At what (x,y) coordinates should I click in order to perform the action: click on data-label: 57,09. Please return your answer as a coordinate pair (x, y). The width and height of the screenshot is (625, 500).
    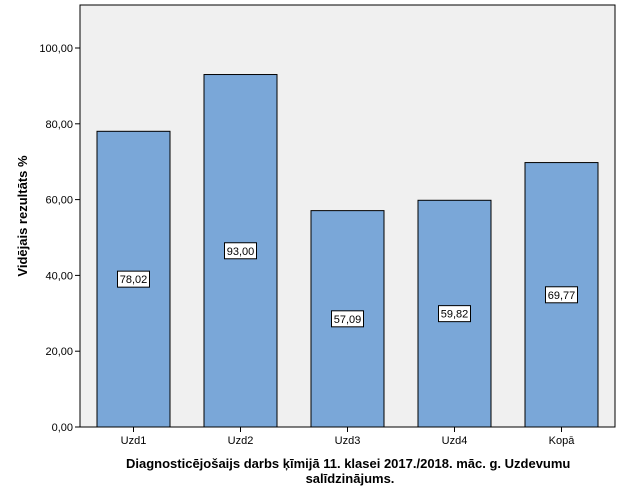
    Looking at the image, I should click on (348, 320).